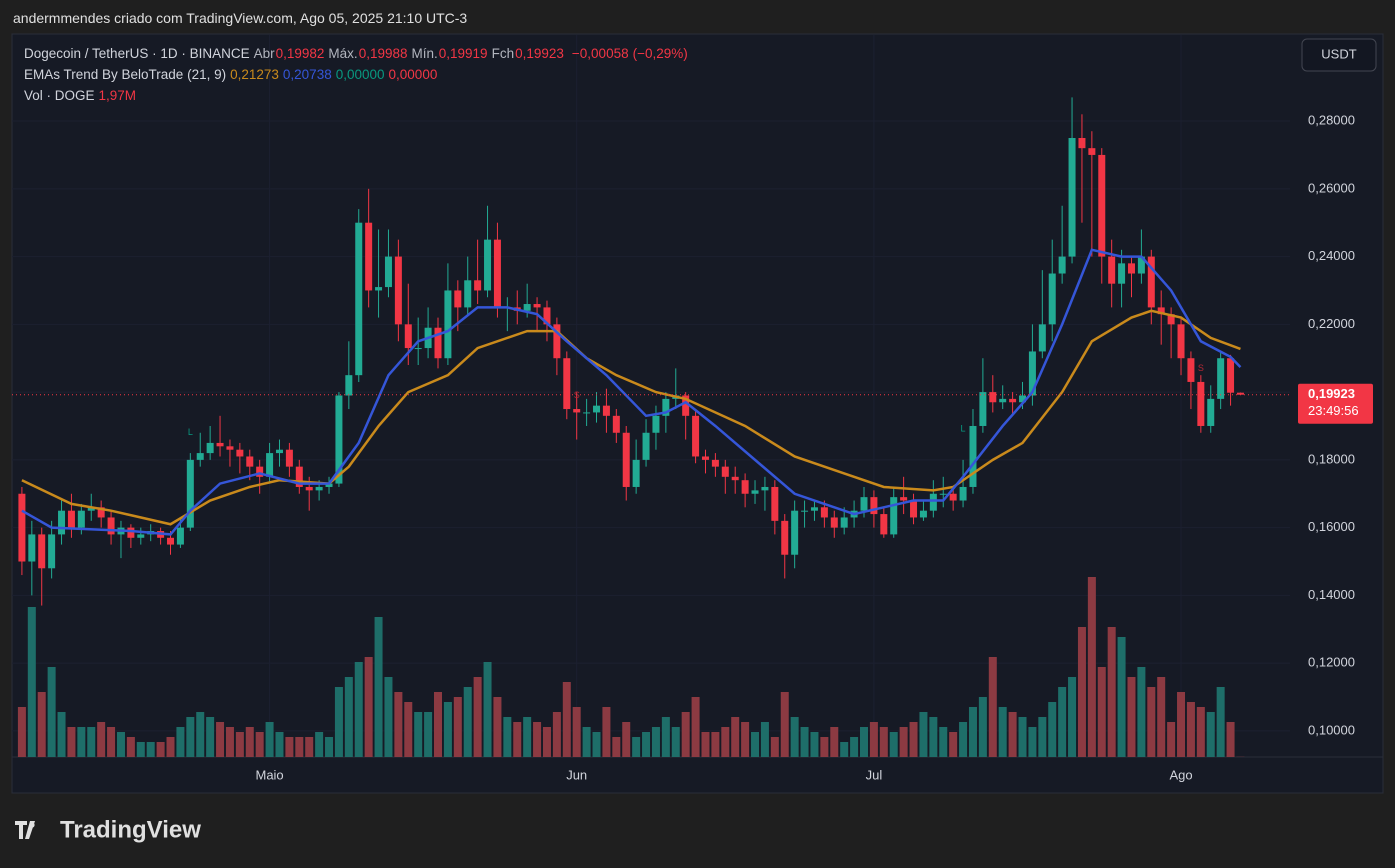 This screenshot has width=1395, height=868. I want to click on vol-title: Vol · DOGE, so click(59, 95).